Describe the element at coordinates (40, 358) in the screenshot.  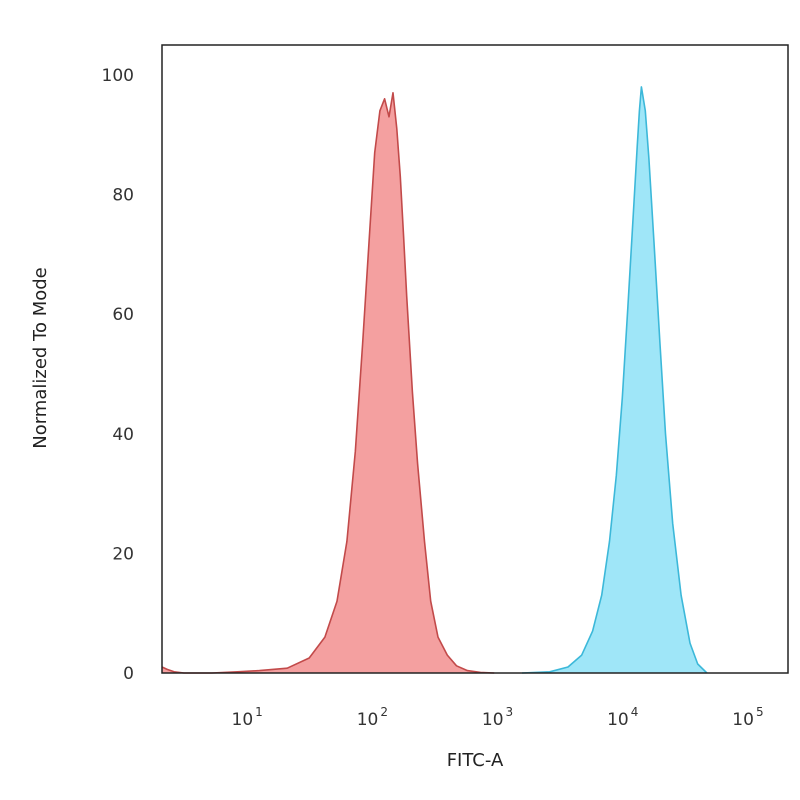
I see `y-axis-label: Normalized To Mode` at that location.